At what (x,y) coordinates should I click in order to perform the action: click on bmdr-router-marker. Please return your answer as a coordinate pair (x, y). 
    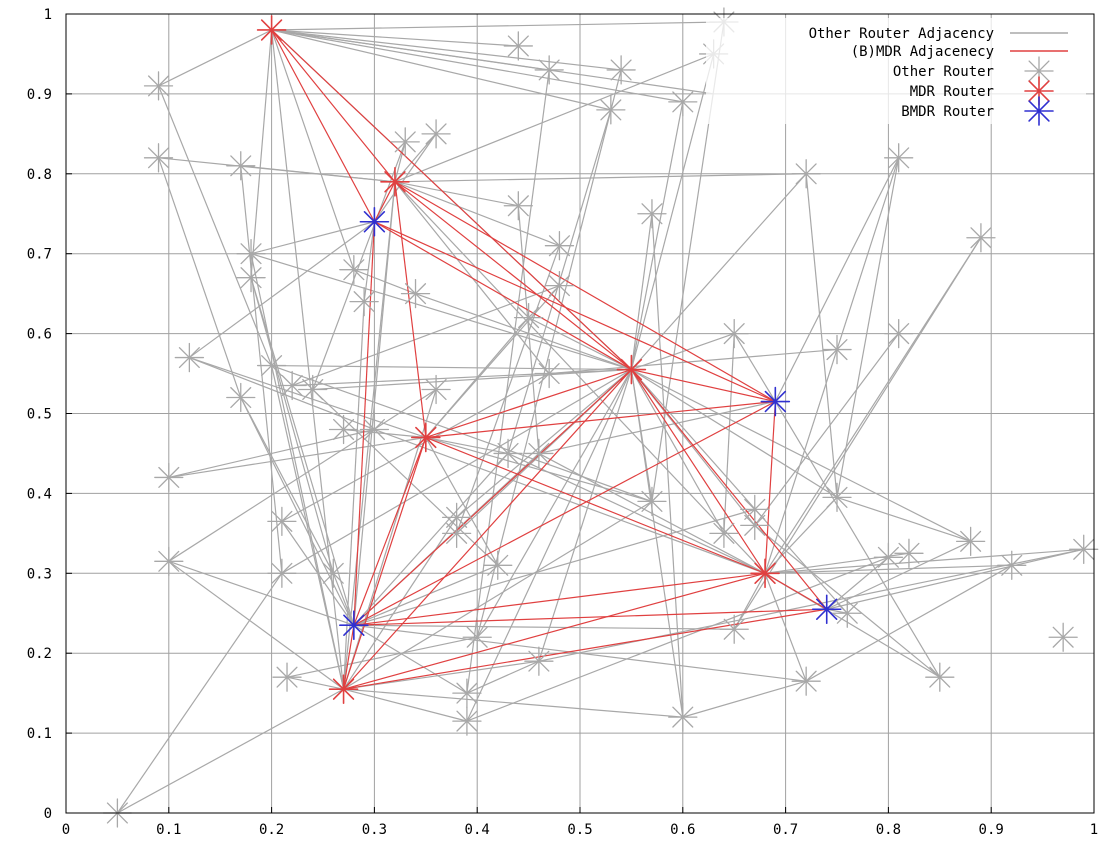
    Looking at the image, I should click on (374, 221).